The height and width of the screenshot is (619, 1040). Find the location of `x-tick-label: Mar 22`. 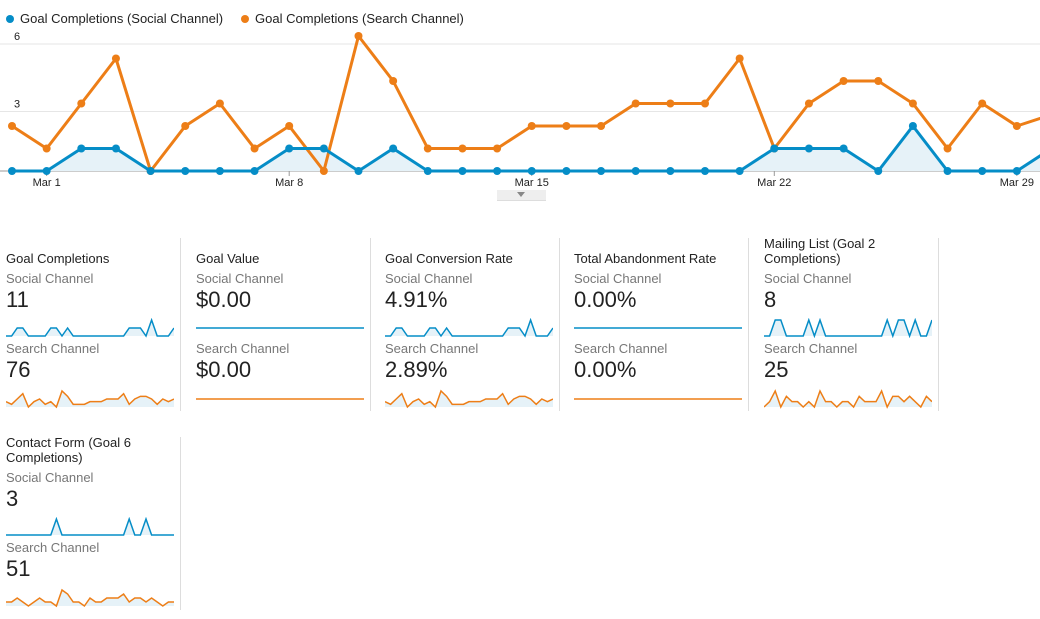

x-tick-label: Mar 22 is located at coordinates (774, 183).